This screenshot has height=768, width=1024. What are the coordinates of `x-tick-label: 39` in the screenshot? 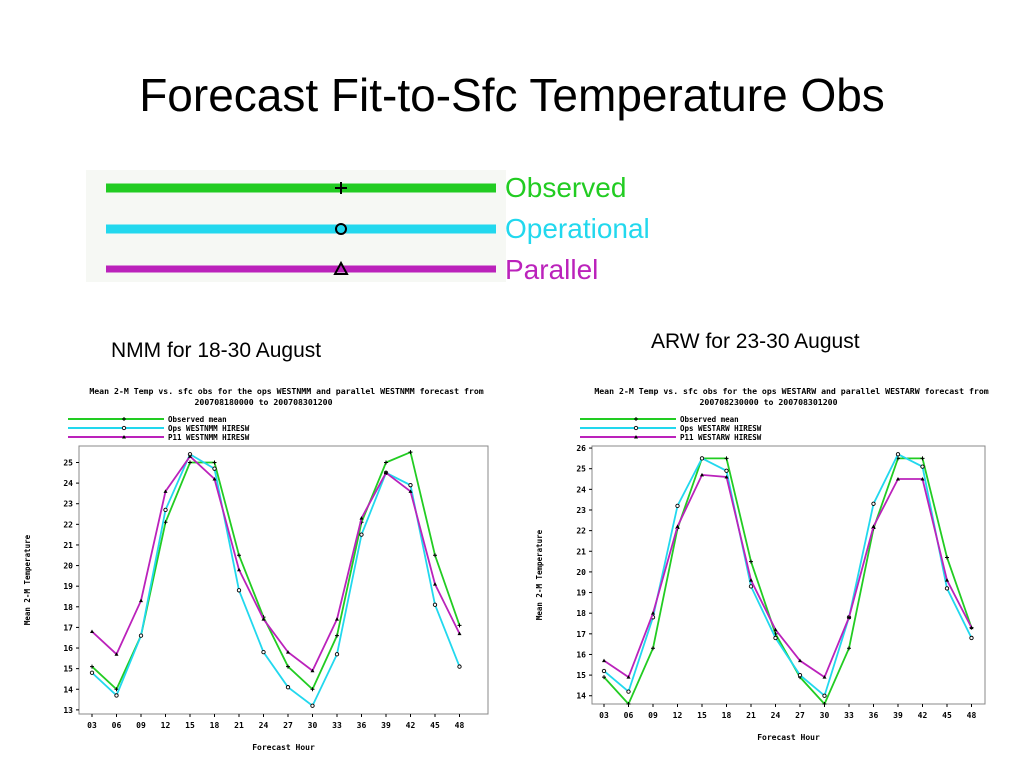 It's located at (386, 725).